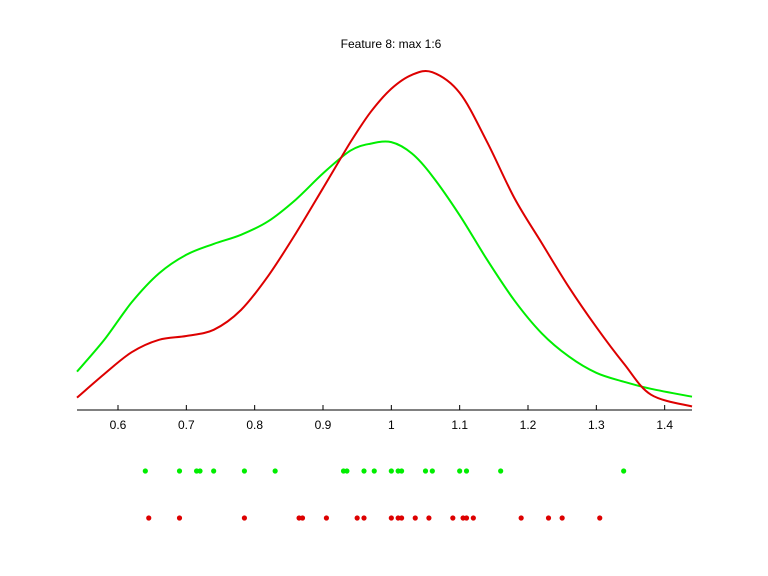 The width and height of the screenshot is (768, 576). I want to click on x-axis-ticks: 0.6 0.7 0.8 0.9 1 1.1 1.2 1.3 1.4, so click(391, 418).